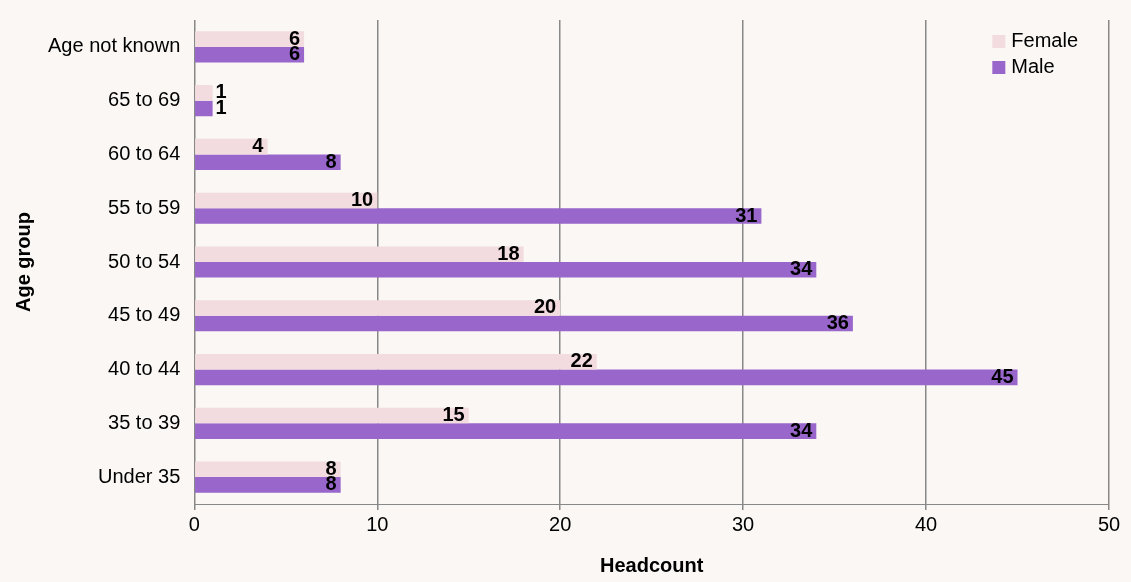 The image size is (1131, 582). Describe the element at coordinates (1002, 375) in the screenshot. I see `data-label: 45` at that location.